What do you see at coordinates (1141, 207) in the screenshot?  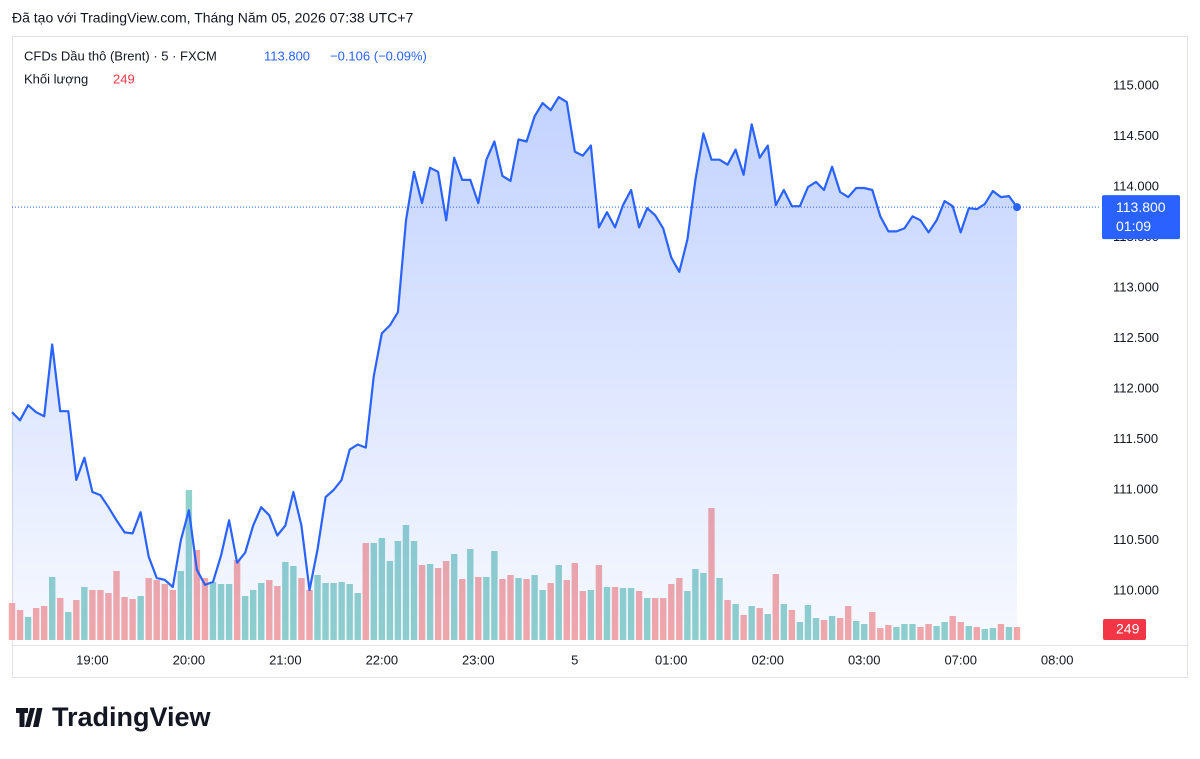 I see `price-tag-price: 113.800` at bounding box center [1141, 207].